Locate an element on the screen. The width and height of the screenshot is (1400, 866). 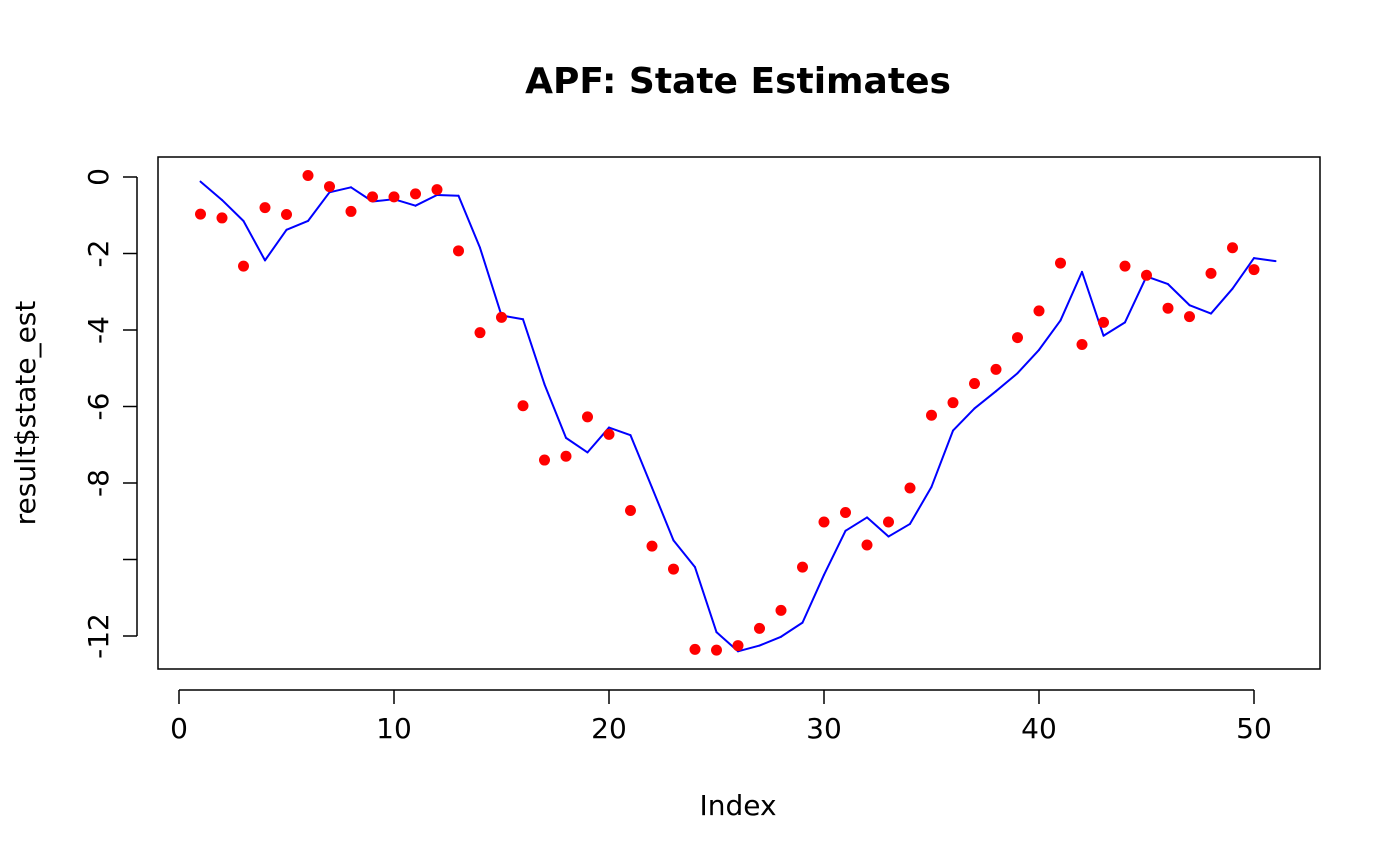
x-tick-label: 10 is located at coordinates (394, 728).